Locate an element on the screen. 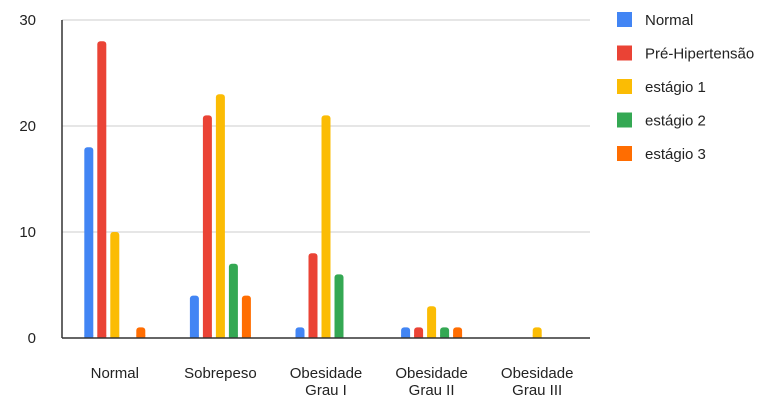 The height and width of the screenshot is (400, 779). x-category-label-line: Grau I is located at coordinates (326, 390).